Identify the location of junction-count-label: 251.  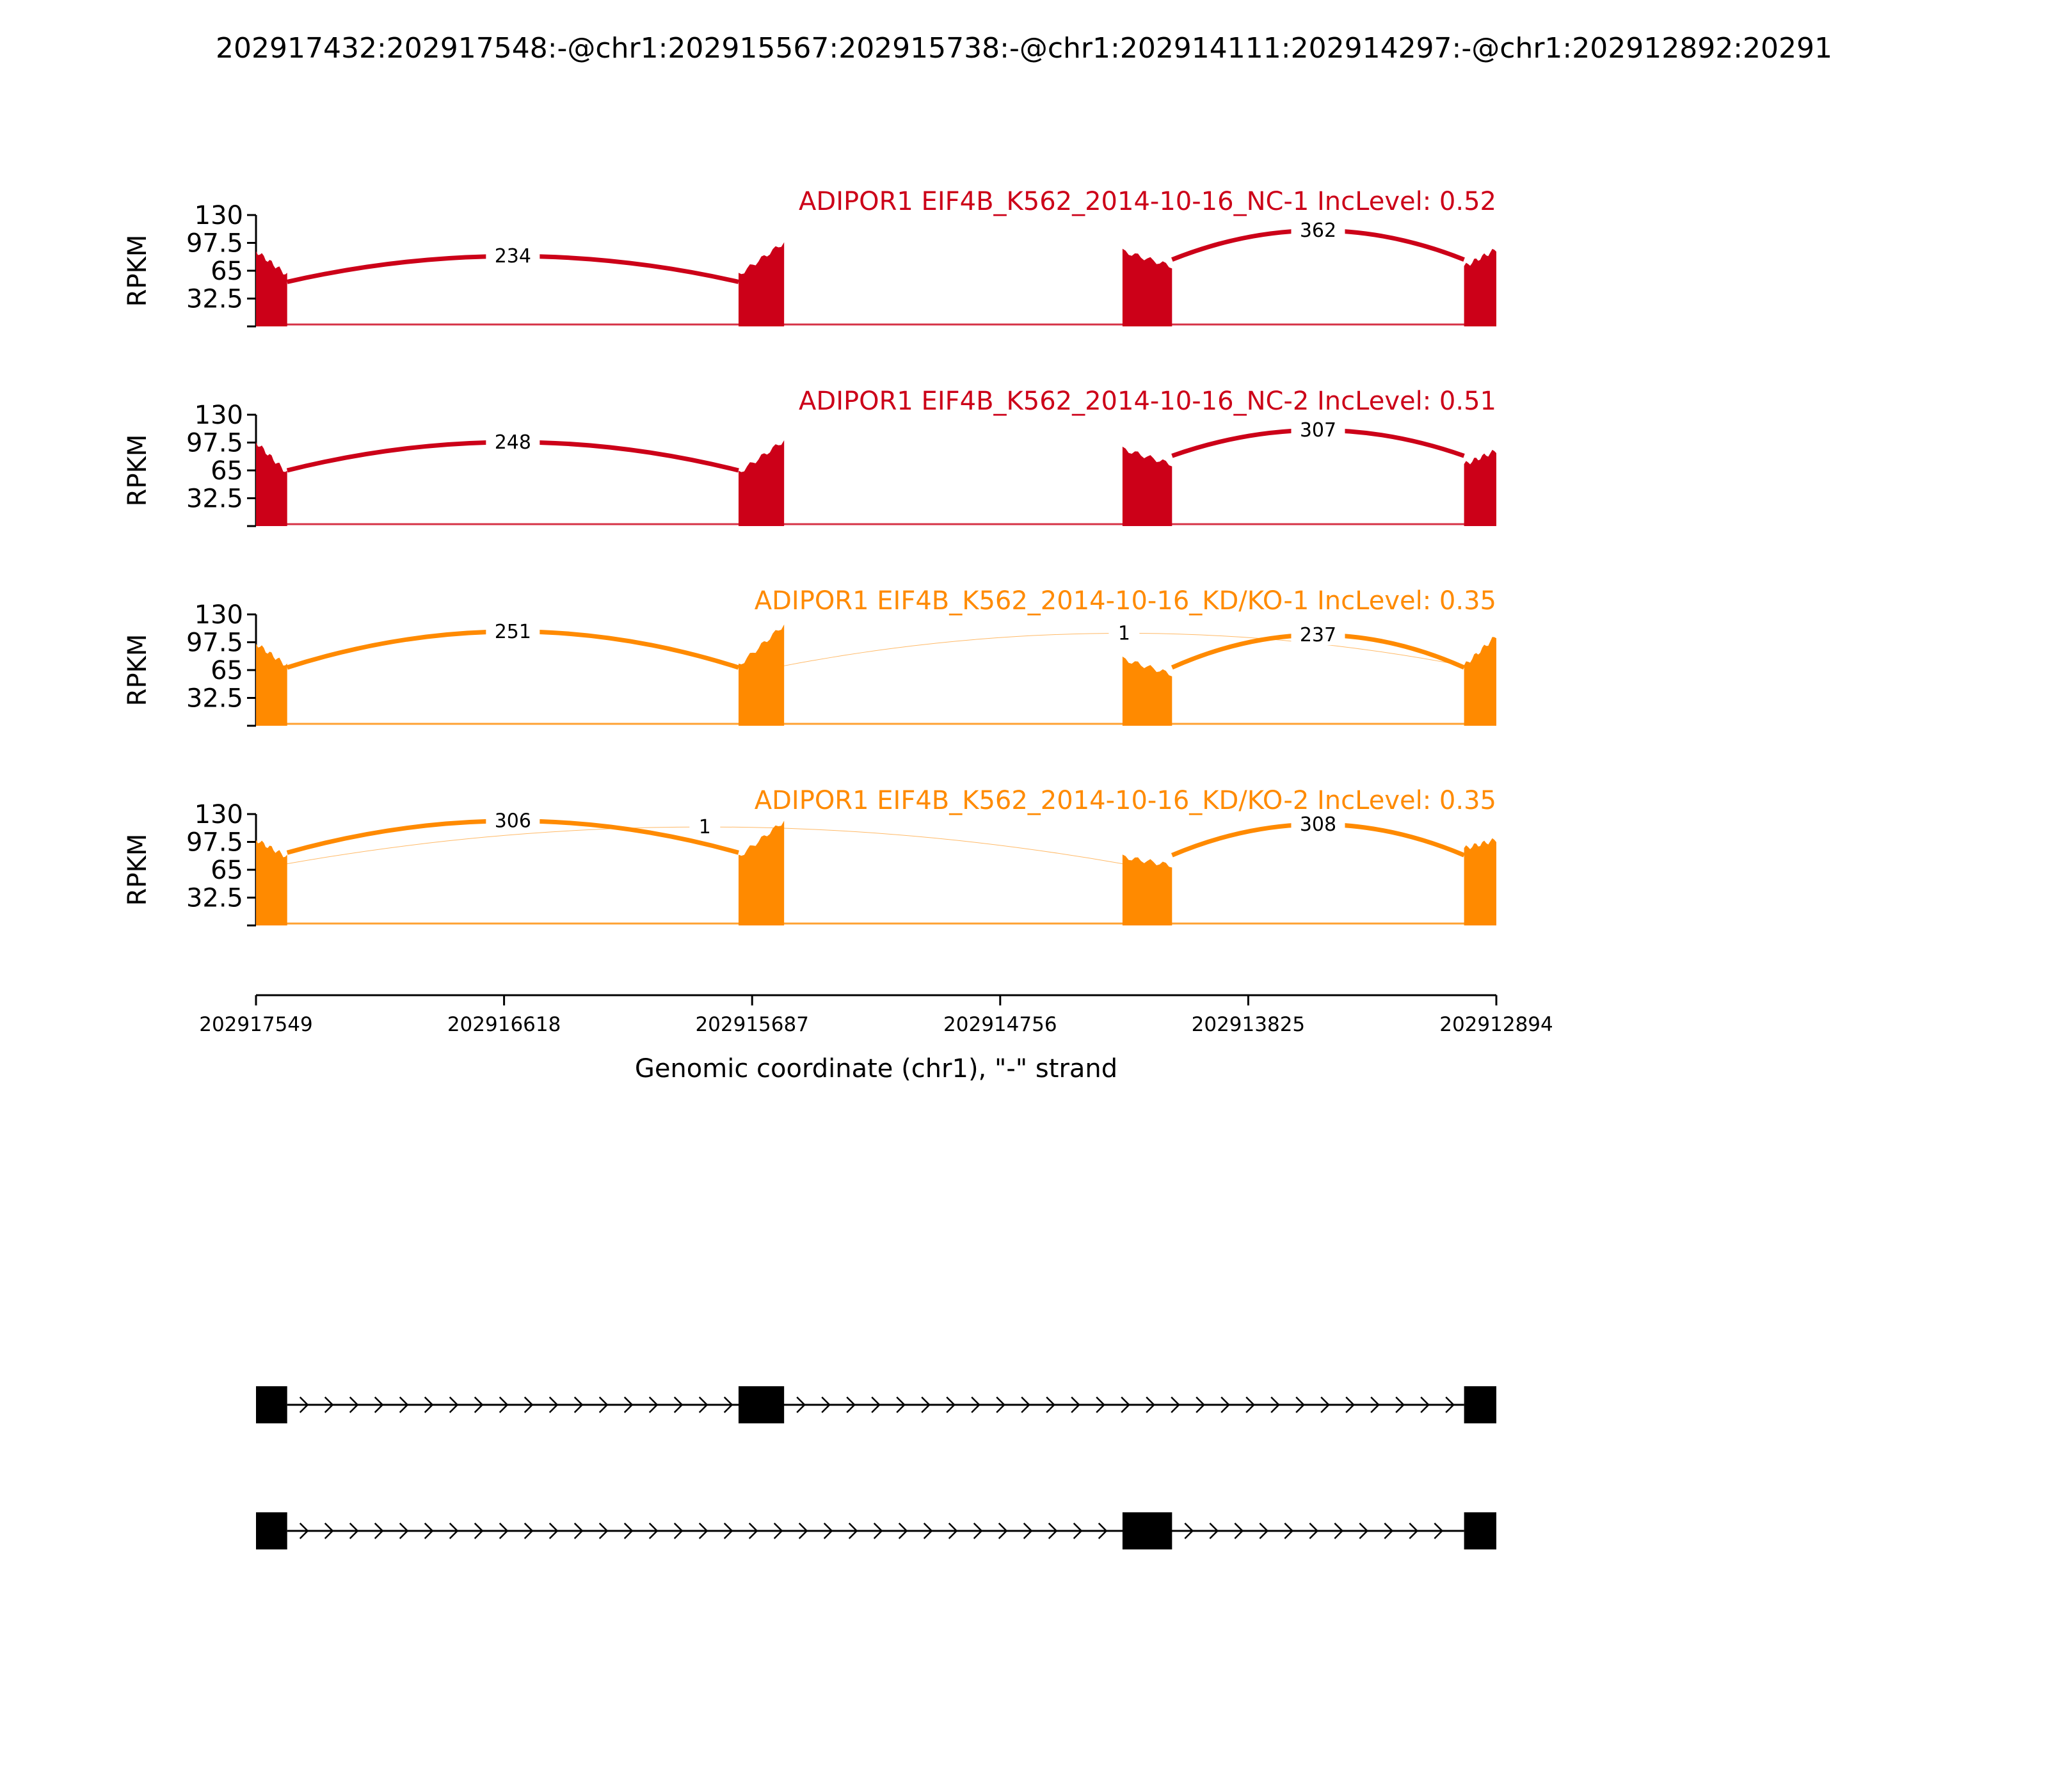
(513, 632).